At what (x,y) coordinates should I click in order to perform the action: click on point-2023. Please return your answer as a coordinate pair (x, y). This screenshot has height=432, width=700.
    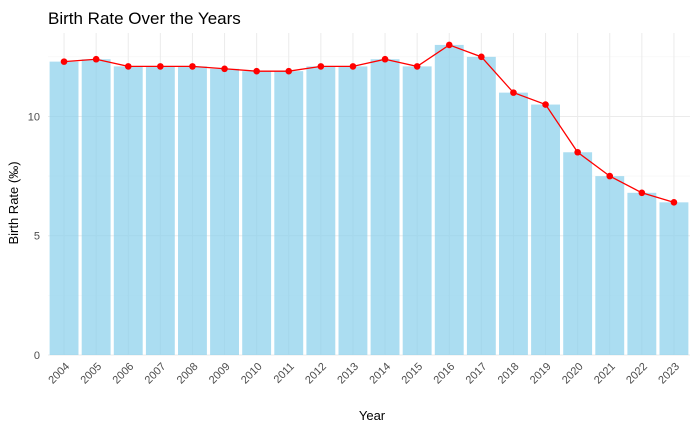
    Looking at the image, I should click on (674, 202).